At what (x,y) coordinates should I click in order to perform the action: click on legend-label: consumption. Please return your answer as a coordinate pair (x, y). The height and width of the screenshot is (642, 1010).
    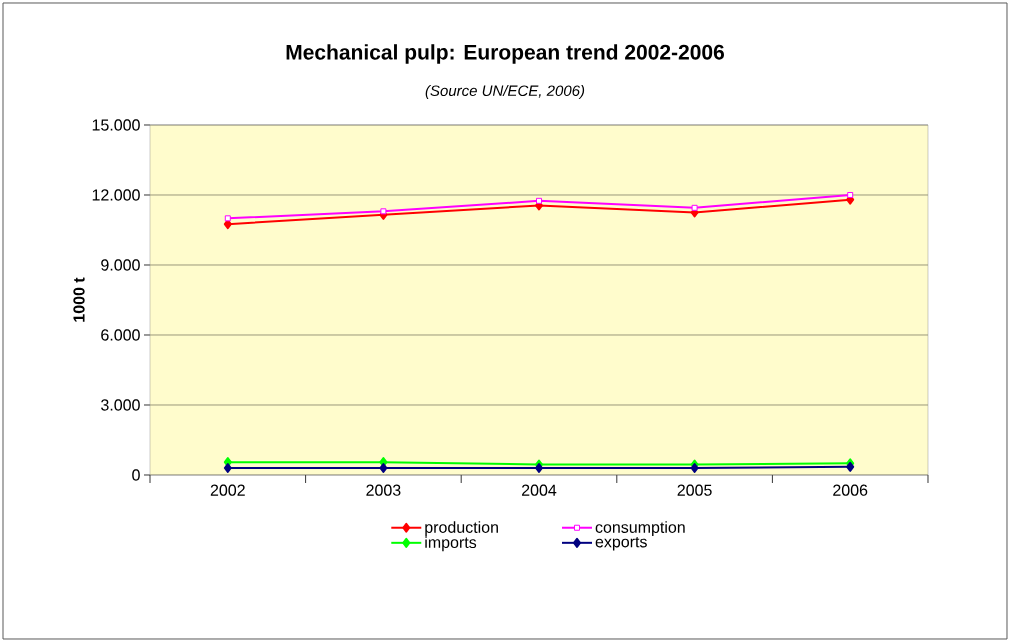
    Looking at the image, I should click on (640, 529).